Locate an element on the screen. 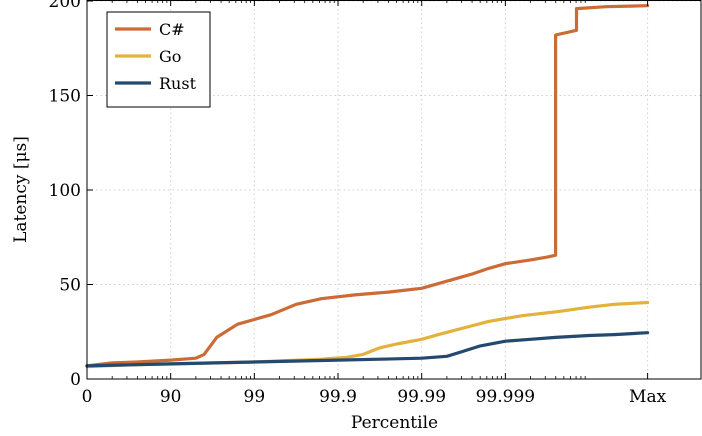 This screenshot has width=702, height=436. y-tick-label: 100 is located at coordinates (65, 191).